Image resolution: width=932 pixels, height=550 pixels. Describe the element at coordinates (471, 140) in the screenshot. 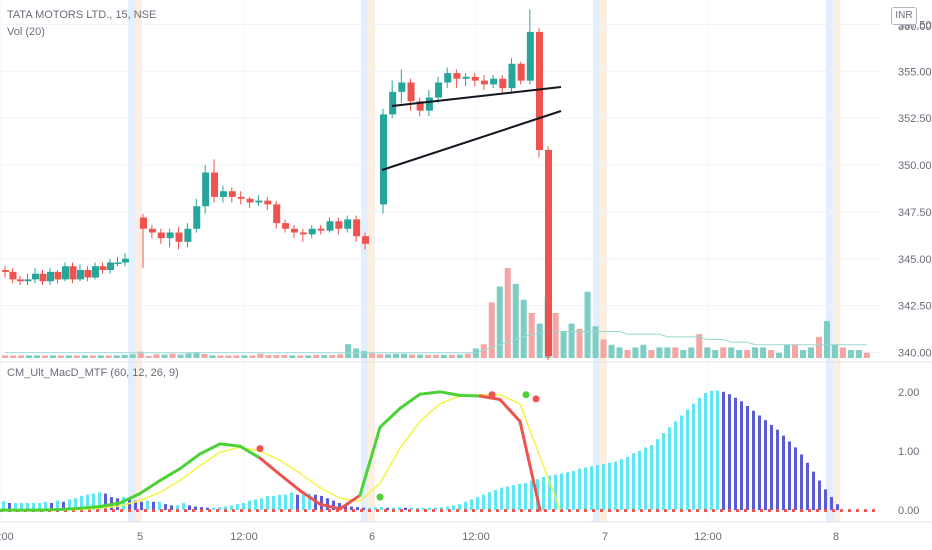

I see `trendline-lower` at that location.